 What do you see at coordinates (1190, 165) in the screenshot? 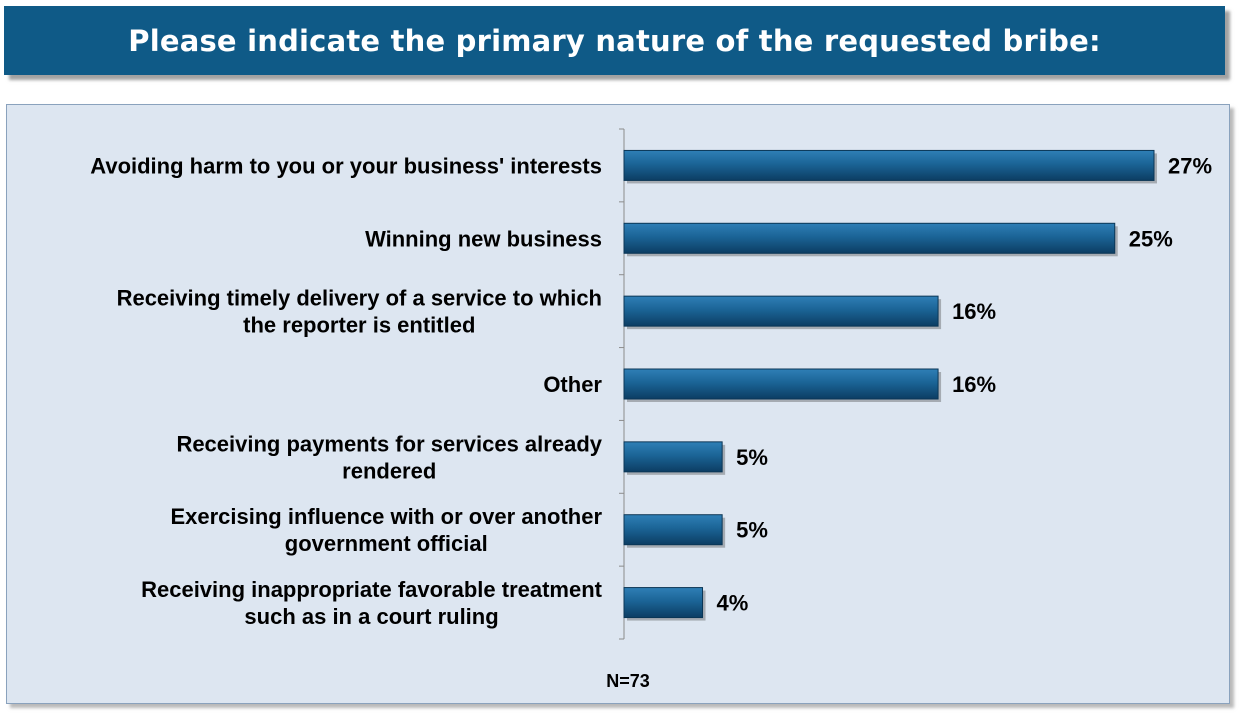
I see `value-label: 27%` at bounding box center [1190, 165].